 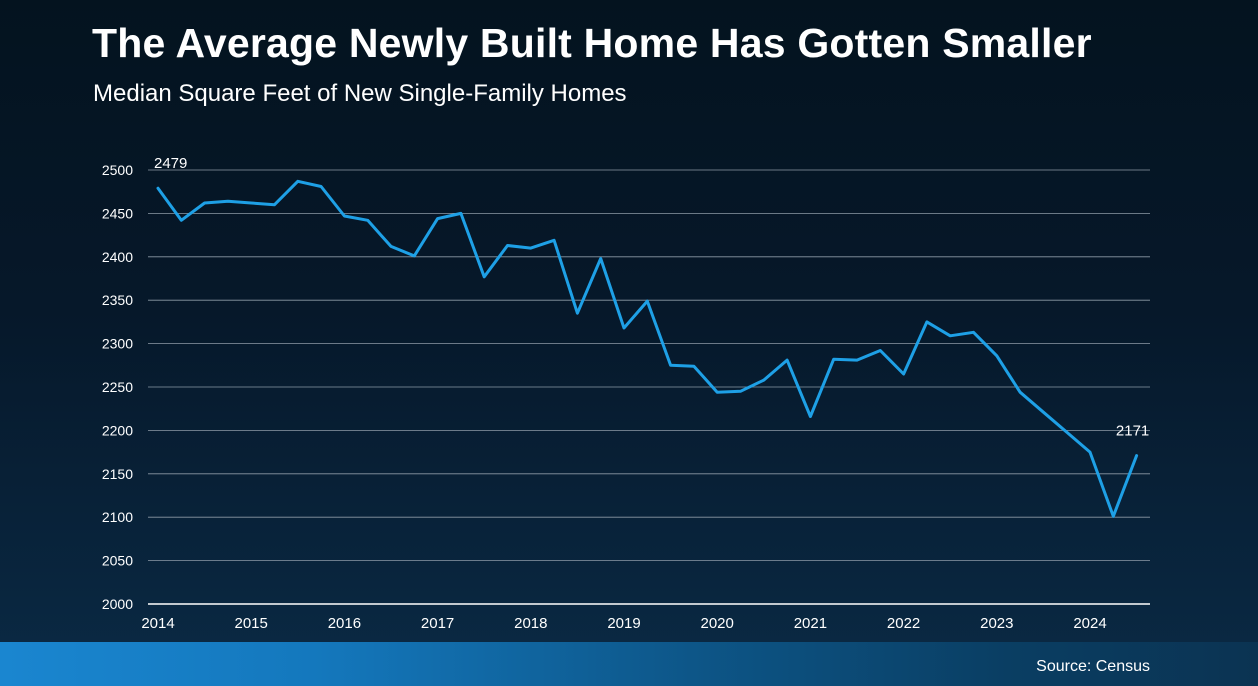 I want to click on y-tick-label: 2250, so click(x=117, y=387).